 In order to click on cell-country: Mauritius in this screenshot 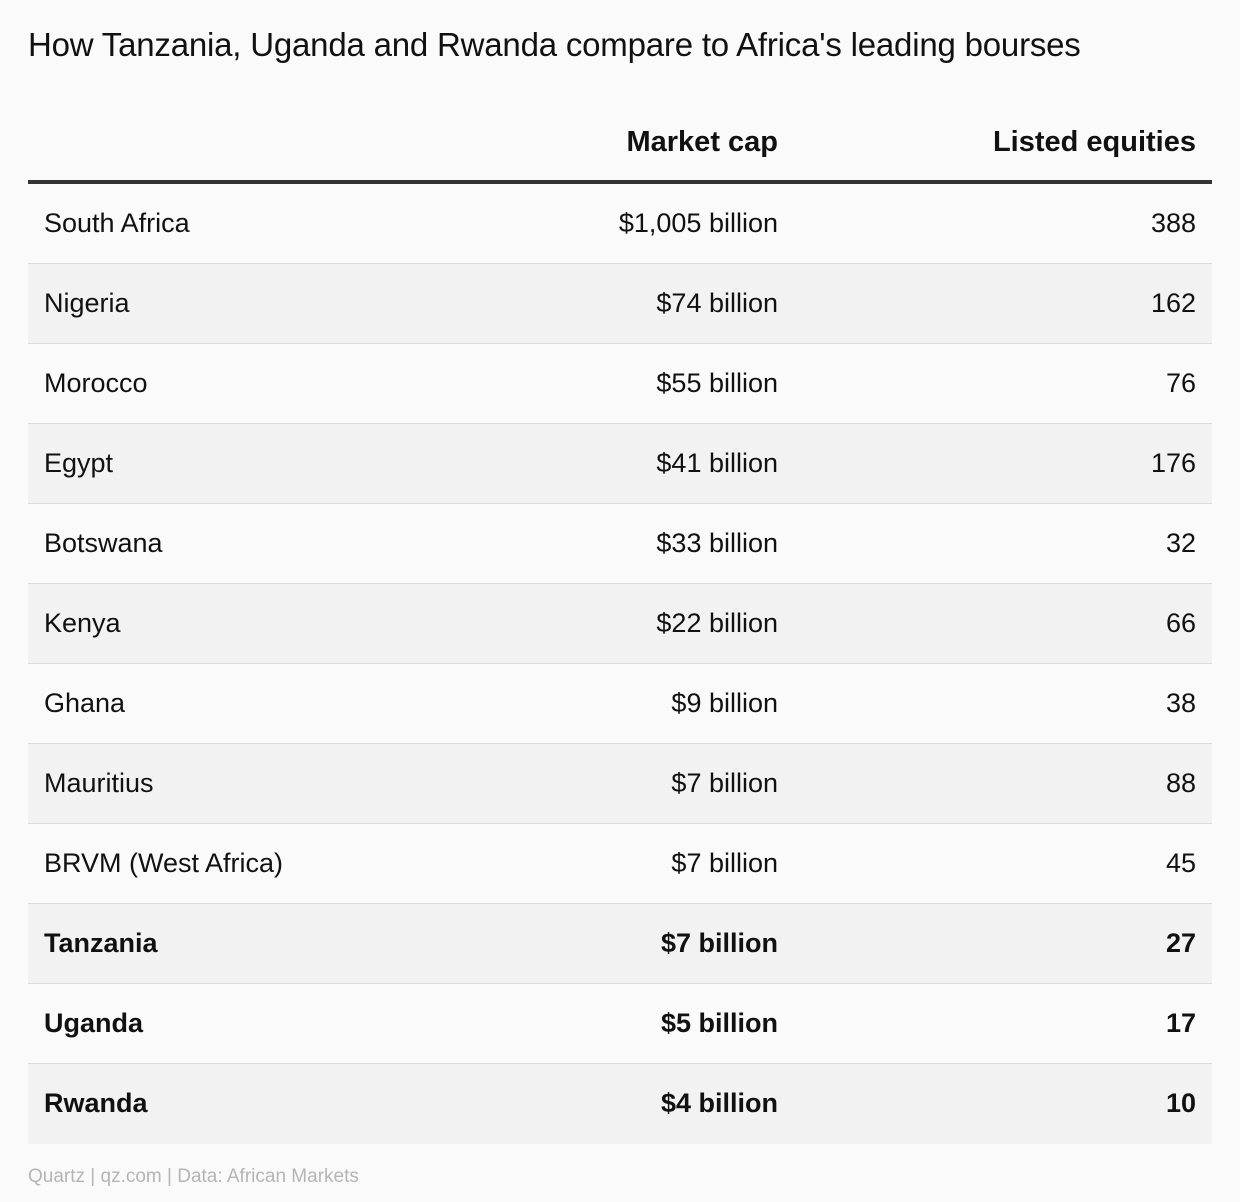, I will do `click(99, 783)`.